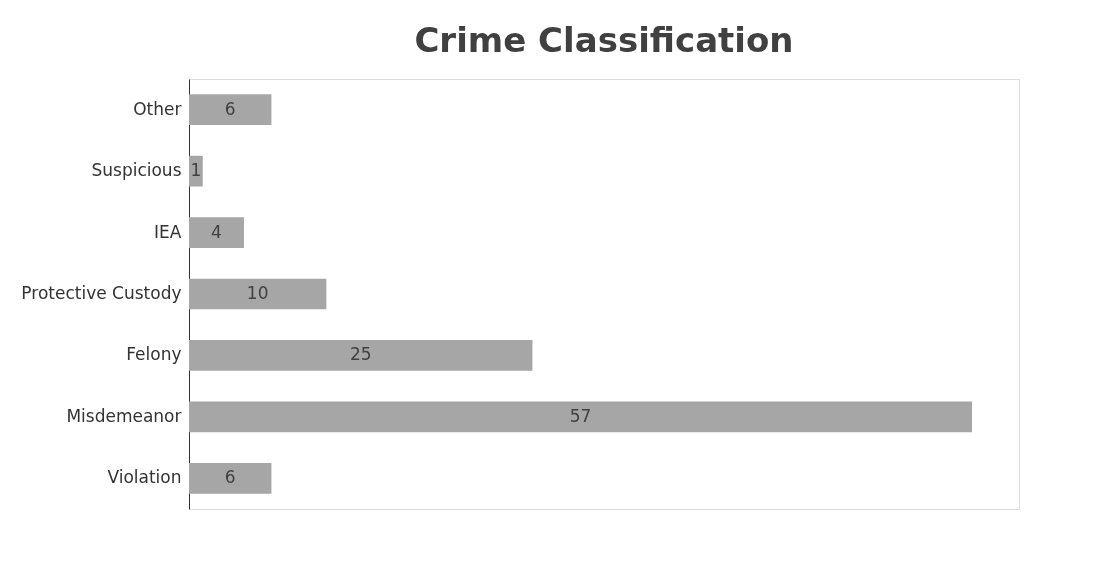  What do you see at coordinates (604, 40) in the screenshot?
I see `chart-title: Crime Classification` at bounding box center [604, 40].